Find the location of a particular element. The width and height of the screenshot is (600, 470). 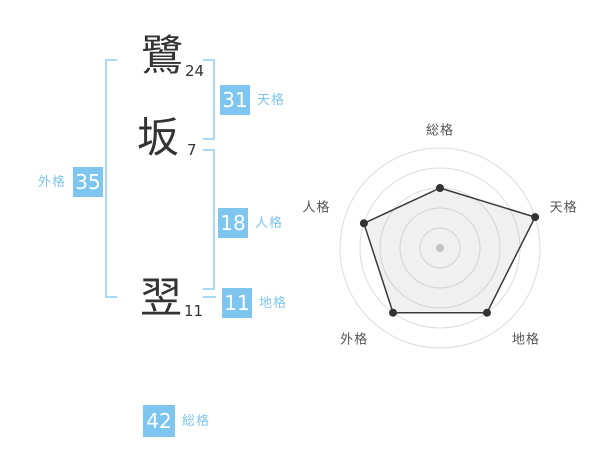

chikaku-value-box: 11 is located at coordinates (237, 303).